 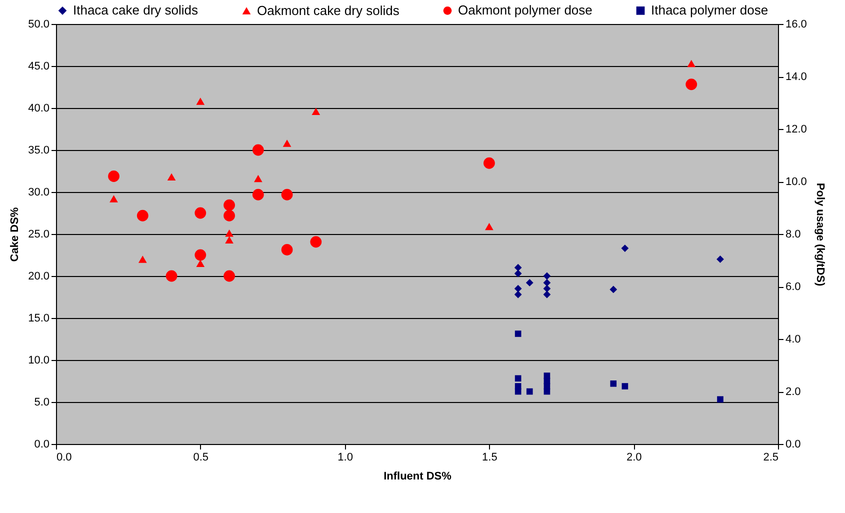 I want to click on y2-tick-label: 14.0, so click(x=796, y=77).